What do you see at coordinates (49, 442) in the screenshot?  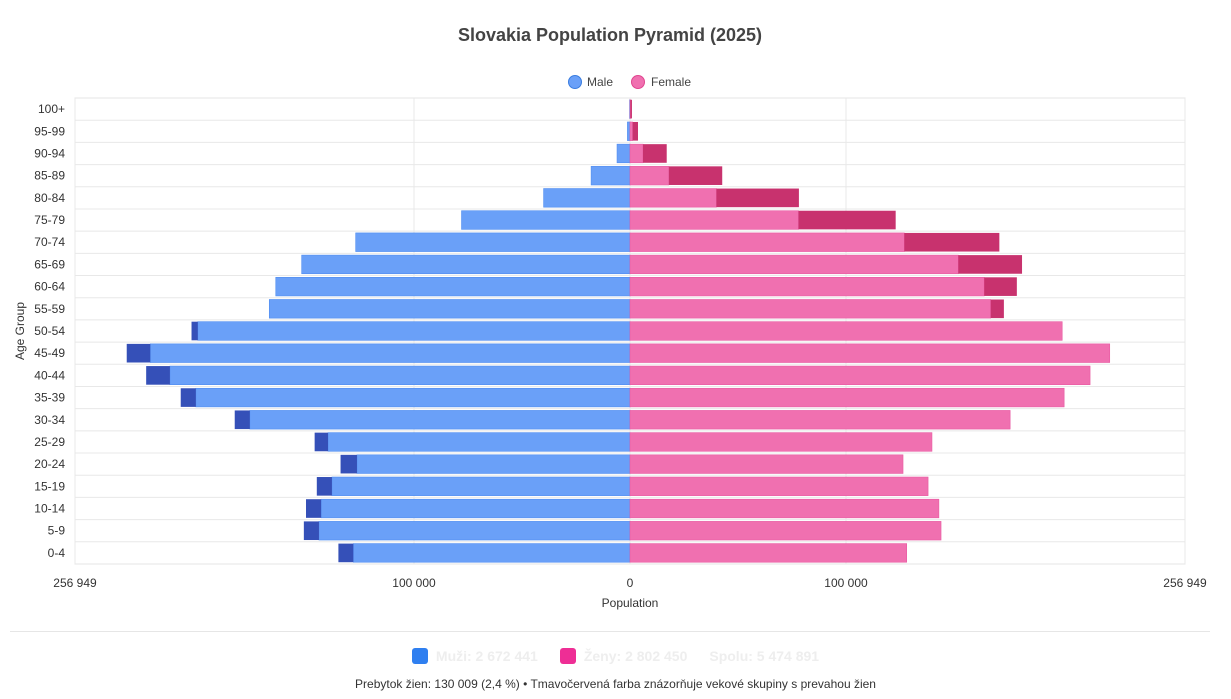 I see `y-tick-label: 25-29` at bounding box center [49, 442].